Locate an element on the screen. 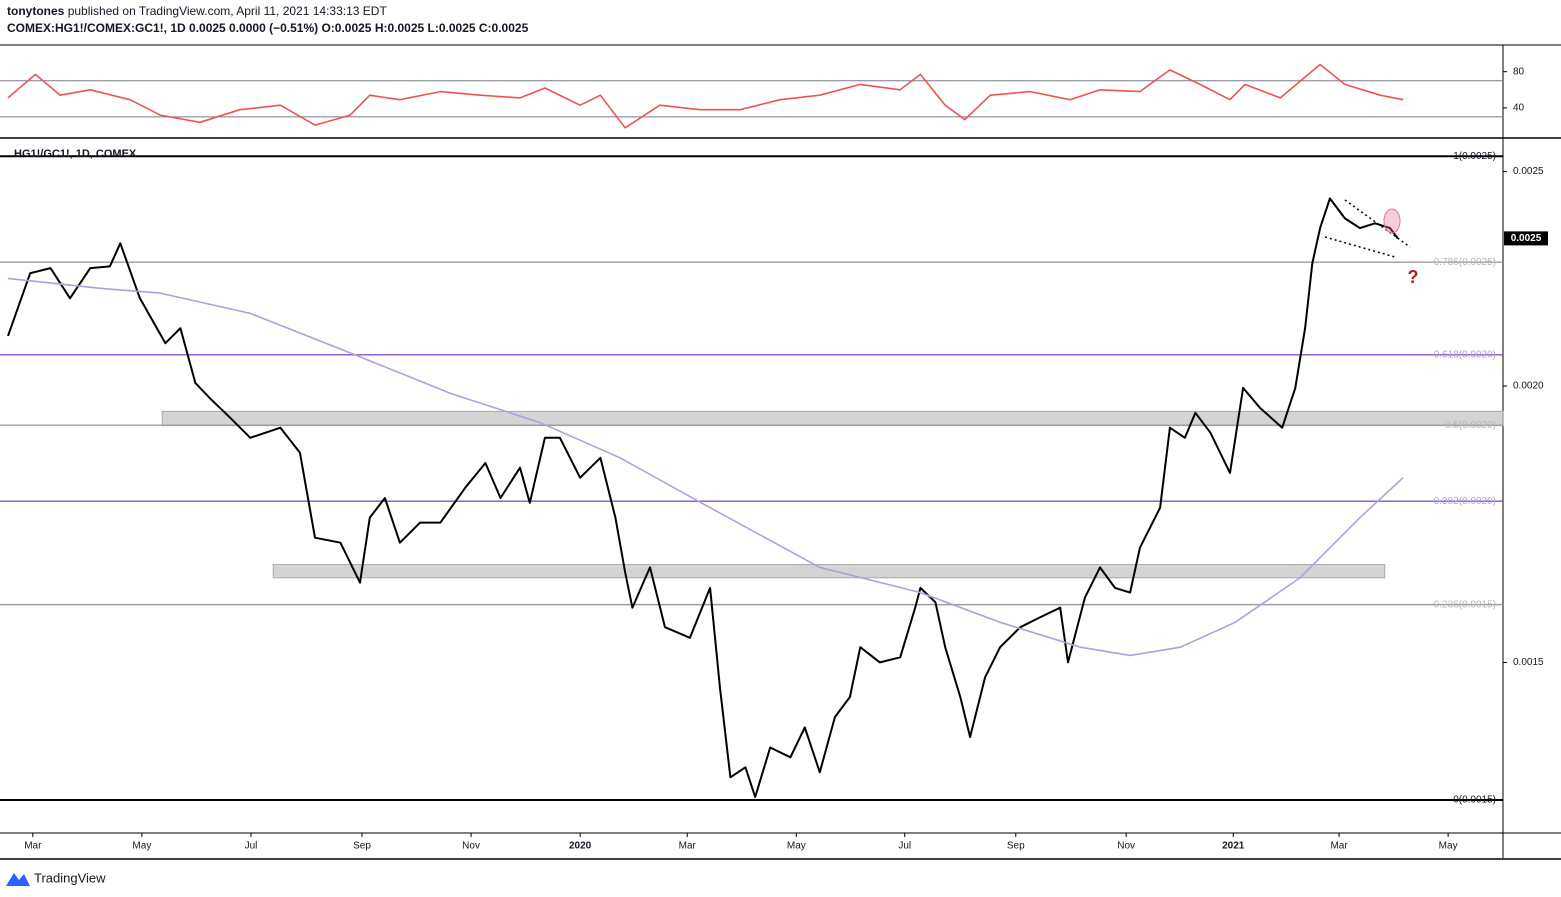 Image resolution: width=1561 pixels, height=897 pixels. logo-mark is located at coordinates (18, 879).